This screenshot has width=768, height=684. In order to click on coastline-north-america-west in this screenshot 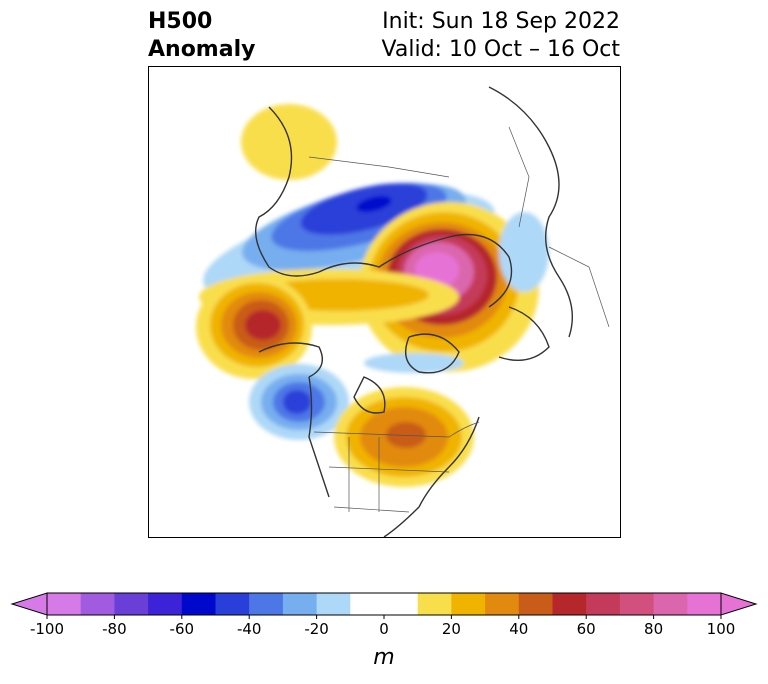, I will do `click(319, 437)`.